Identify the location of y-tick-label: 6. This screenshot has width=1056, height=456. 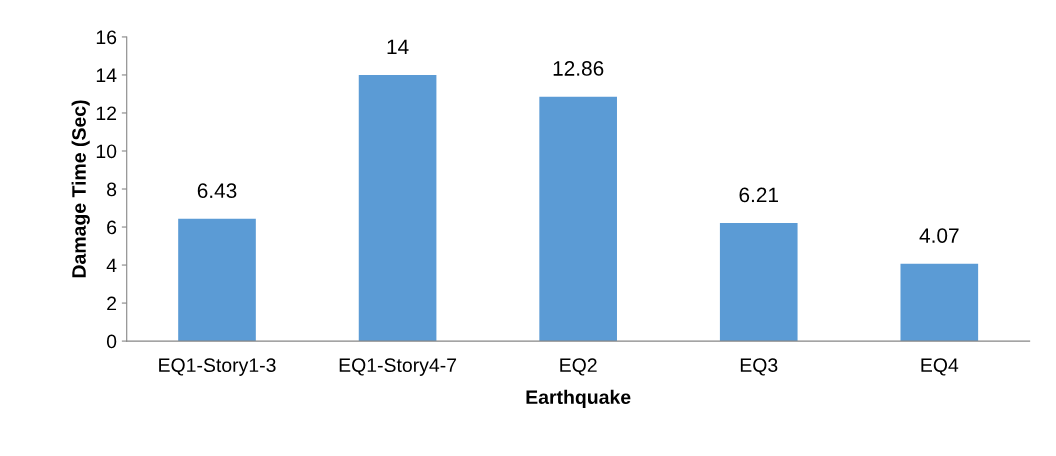
(112, 227).